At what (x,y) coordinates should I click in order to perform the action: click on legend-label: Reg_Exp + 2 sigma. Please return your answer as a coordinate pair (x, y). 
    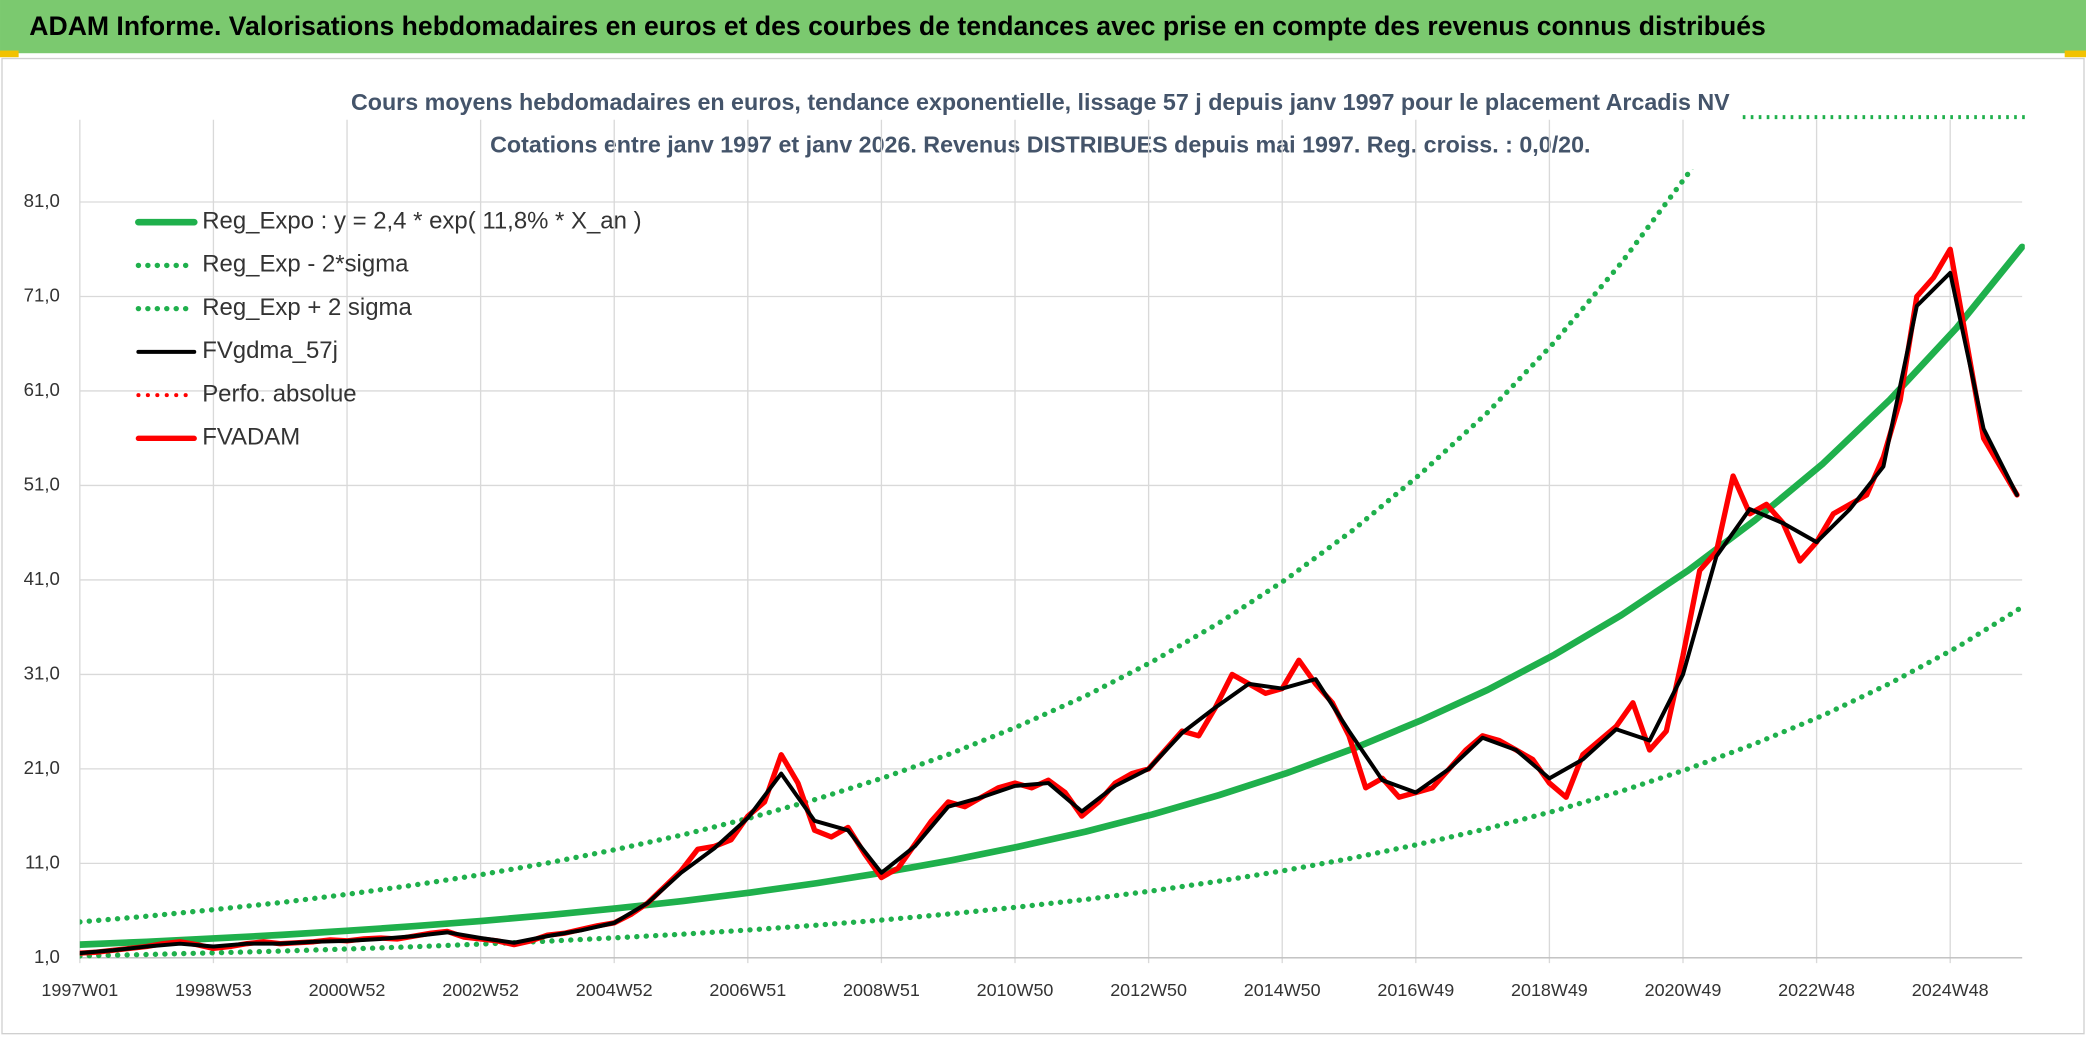
    Looking at the image, I should click on (307, 307).